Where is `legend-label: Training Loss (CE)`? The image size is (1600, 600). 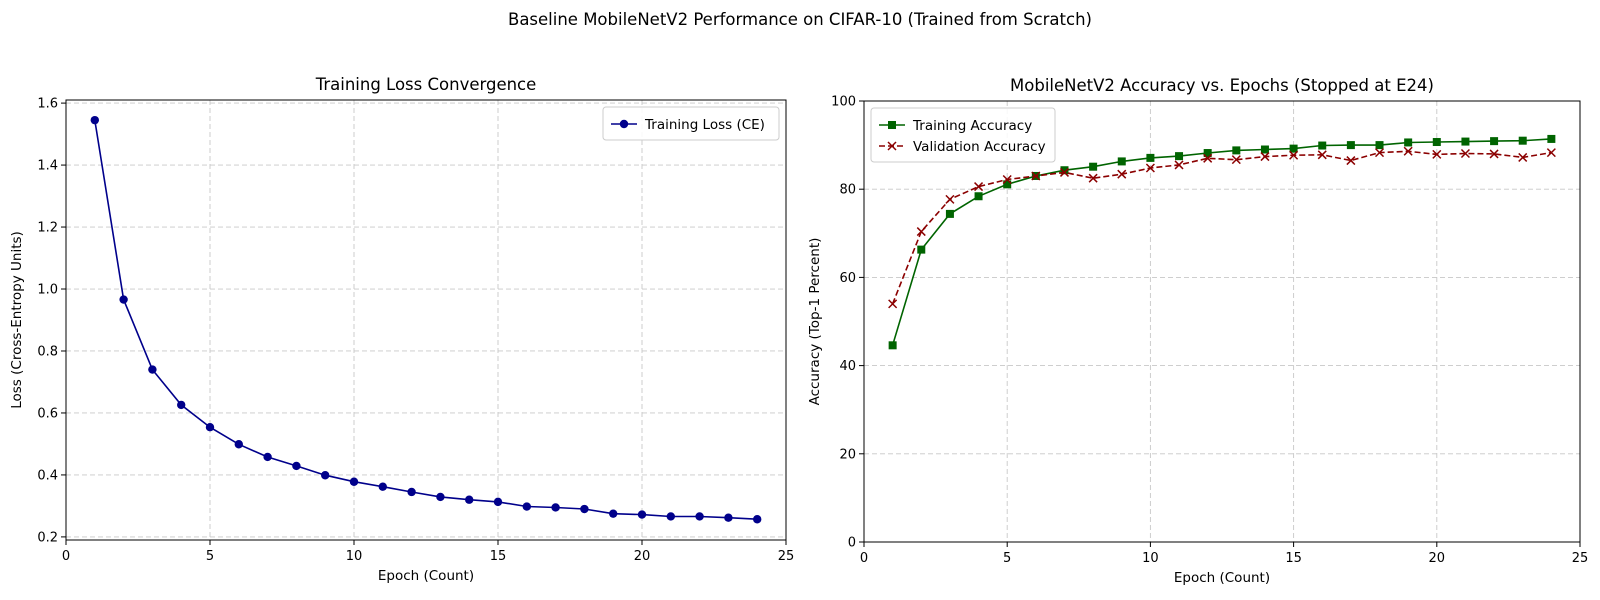
legend-label: Training Loss (CE) is located at coordinates (704, 125).